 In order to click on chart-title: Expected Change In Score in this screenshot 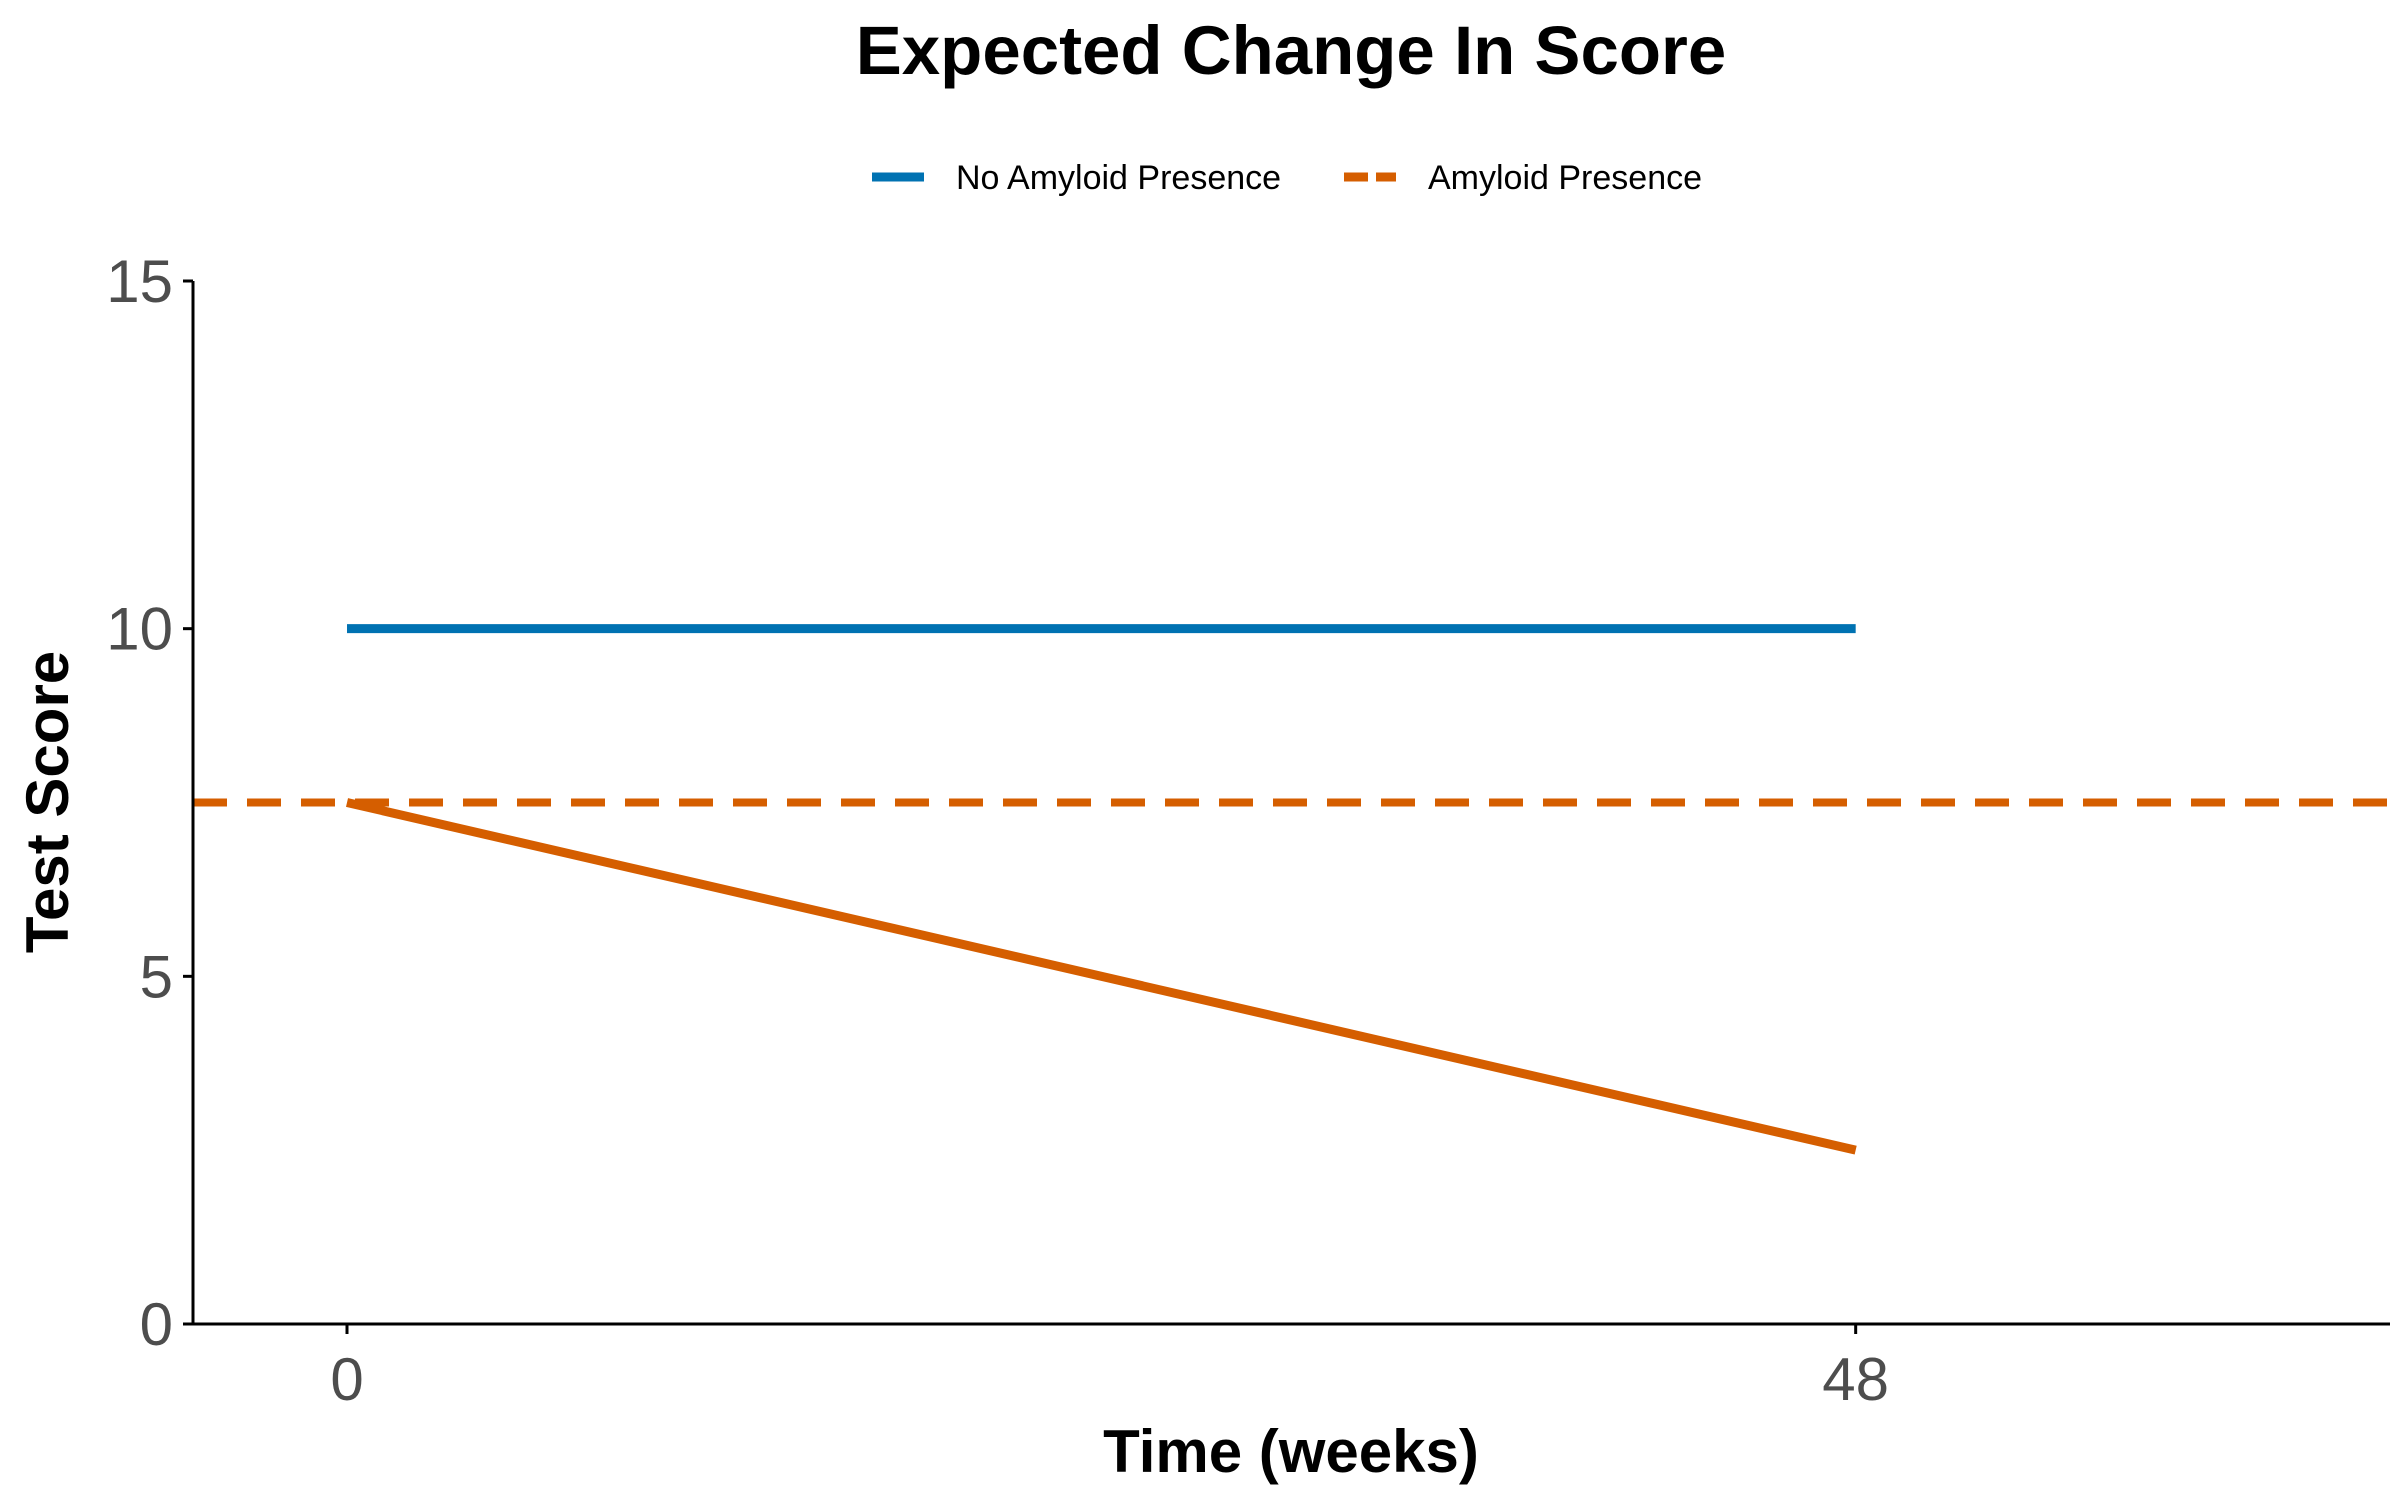, I will do `click(1291, 50)`.